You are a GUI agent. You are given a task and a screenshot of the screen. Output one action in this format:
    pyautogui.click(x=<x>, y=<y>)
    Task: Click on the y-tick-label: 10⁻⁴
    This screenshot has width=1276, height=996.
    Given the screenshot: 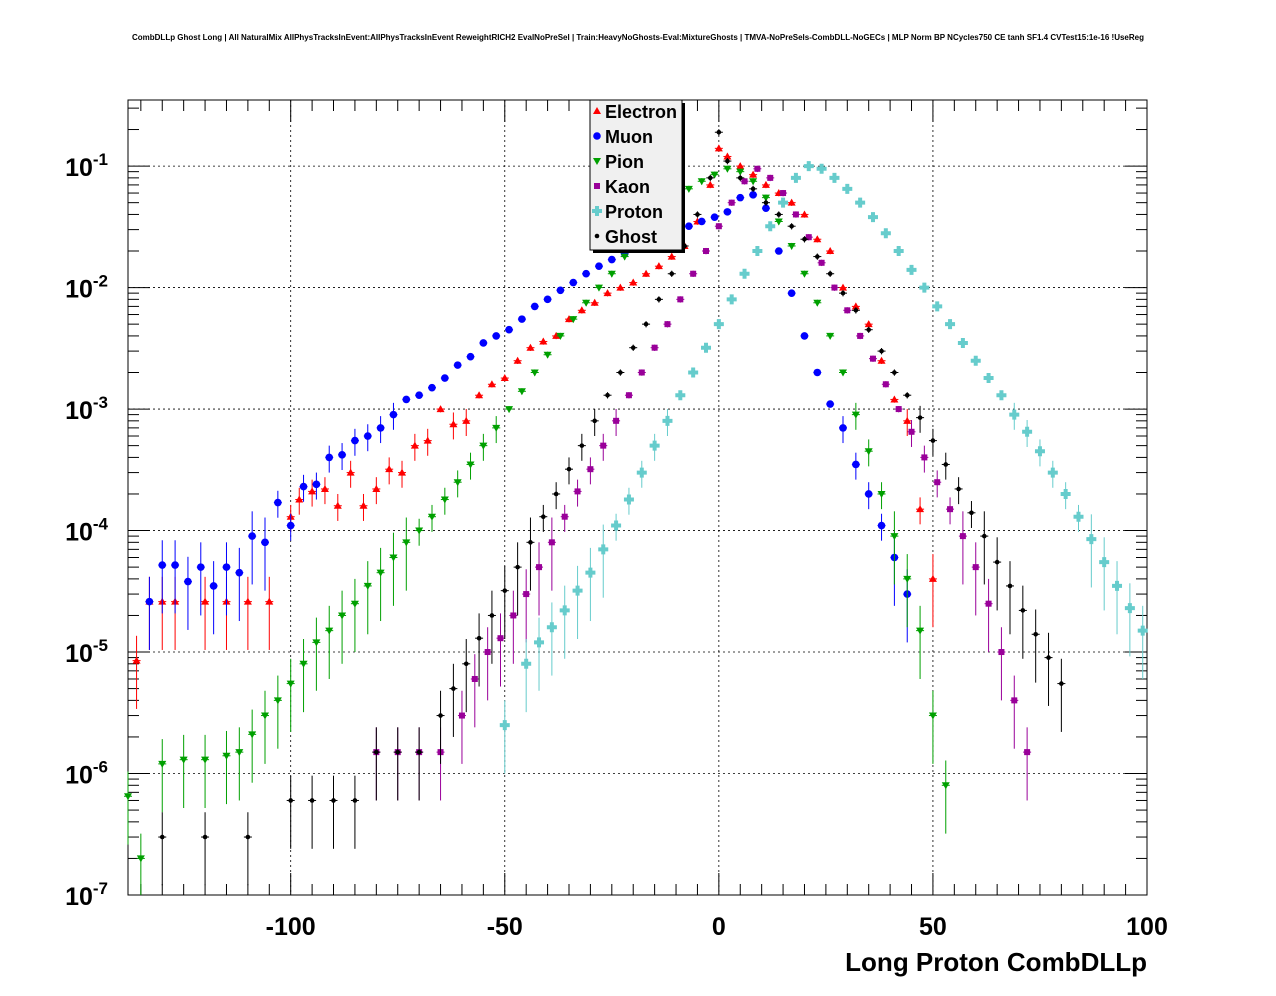 What is the action you would take?
    pyautogui.click(x=86, y=531)
    